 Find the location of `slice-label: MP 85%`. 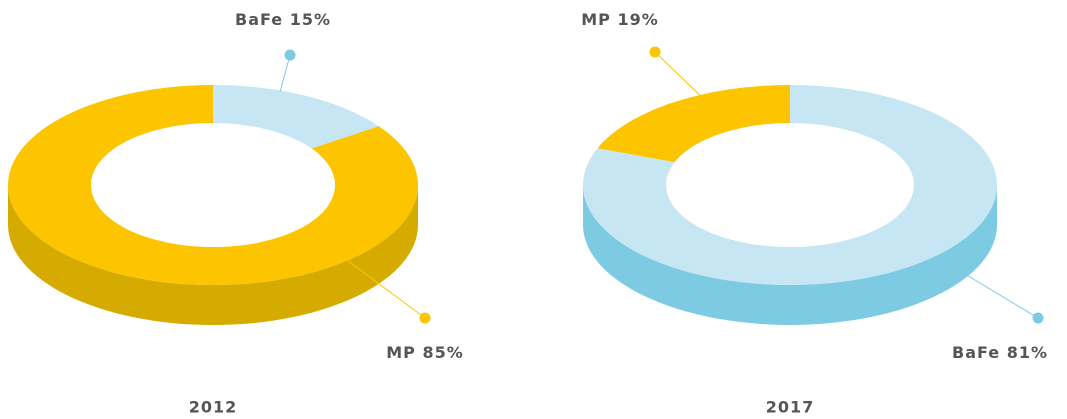

slice-label: MP 85% is located at coordinates (425, 352).